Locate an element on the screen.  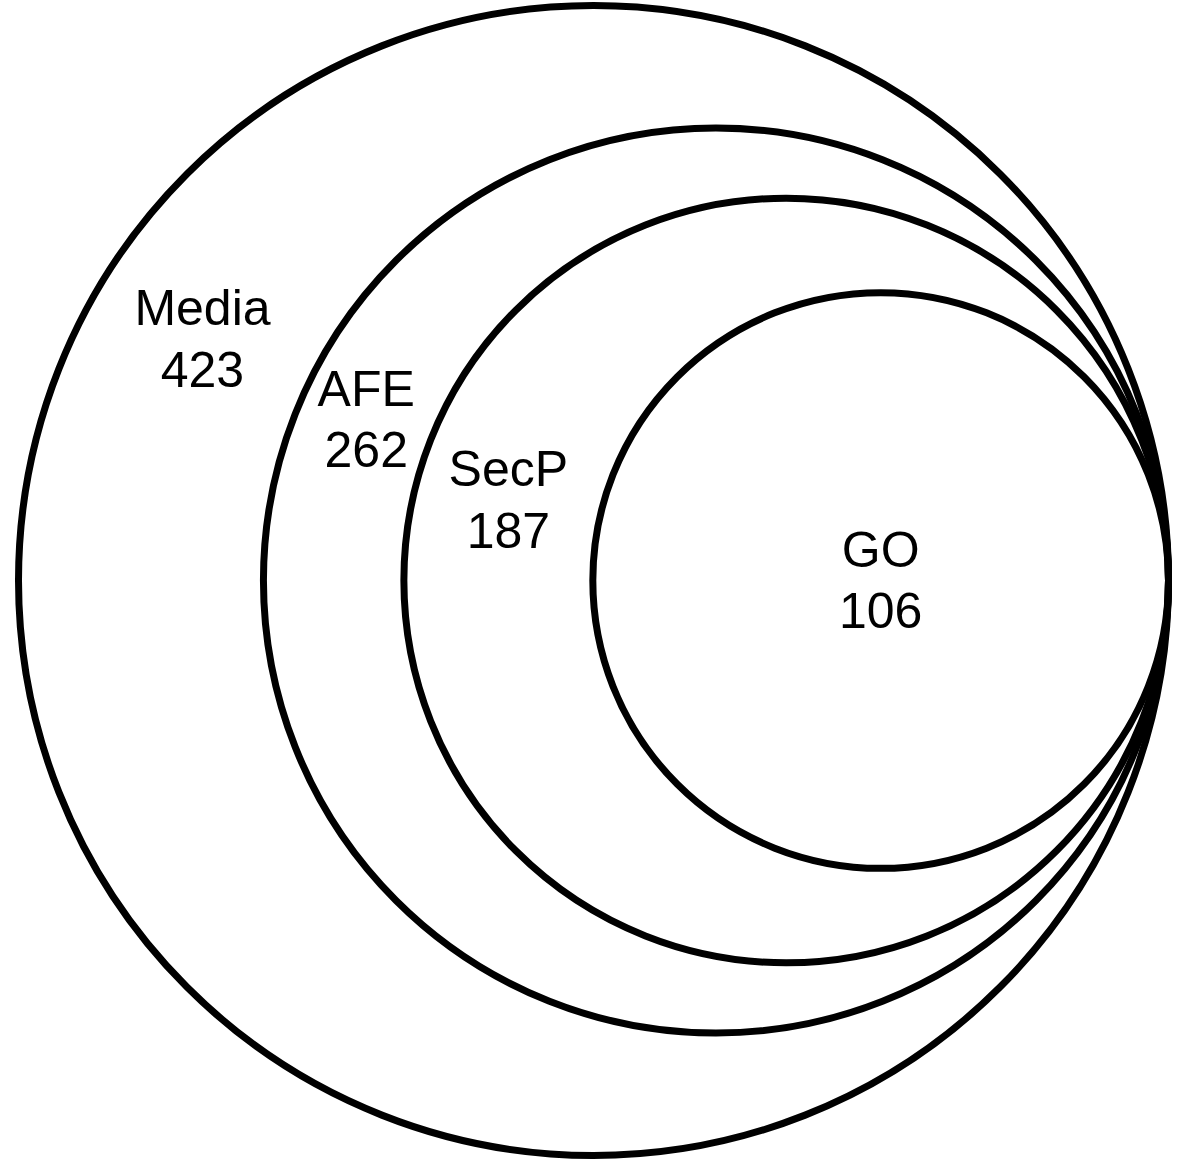
category-label: GO is located at coordinates (880, 549).